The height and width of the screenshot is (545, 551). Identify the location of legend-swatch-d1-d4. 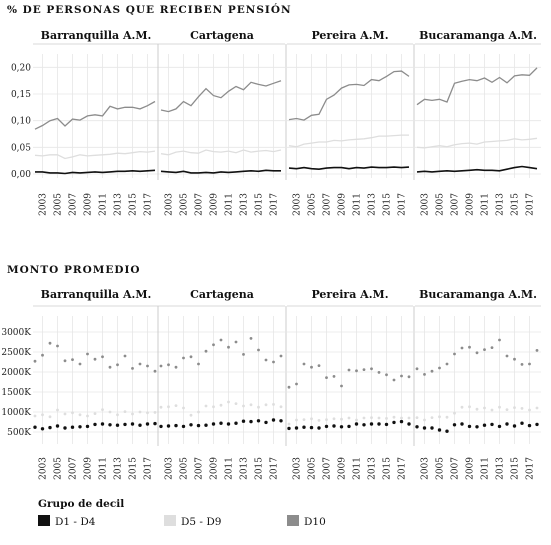
(44, 520).